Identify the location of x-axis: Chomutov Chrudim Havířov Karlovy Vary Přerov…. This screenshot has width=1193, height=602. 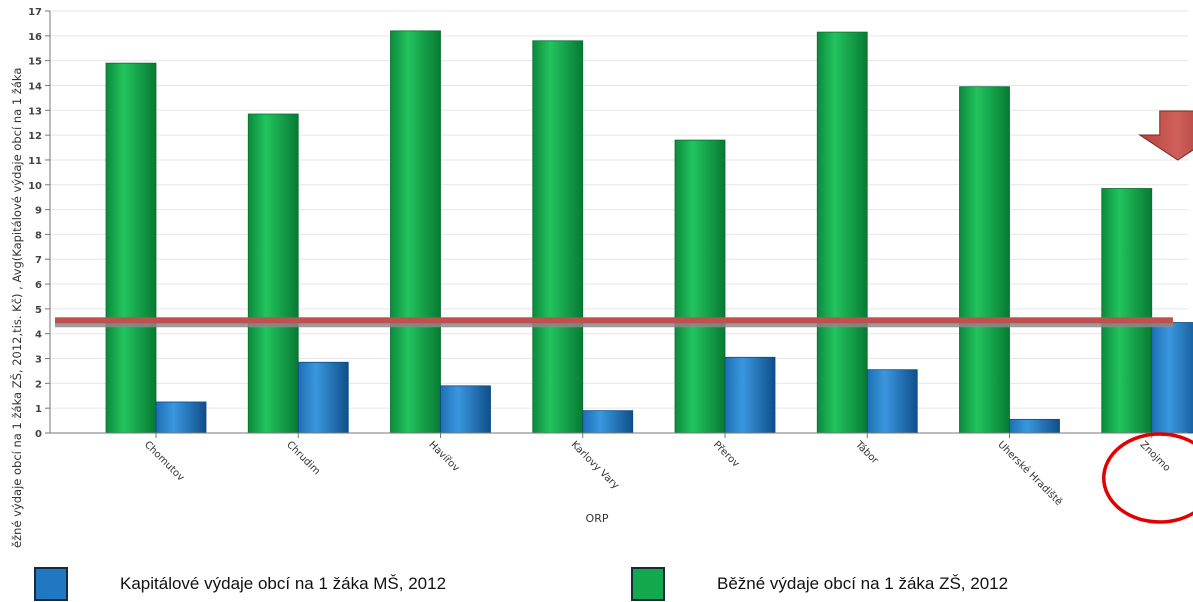
(619, 470).